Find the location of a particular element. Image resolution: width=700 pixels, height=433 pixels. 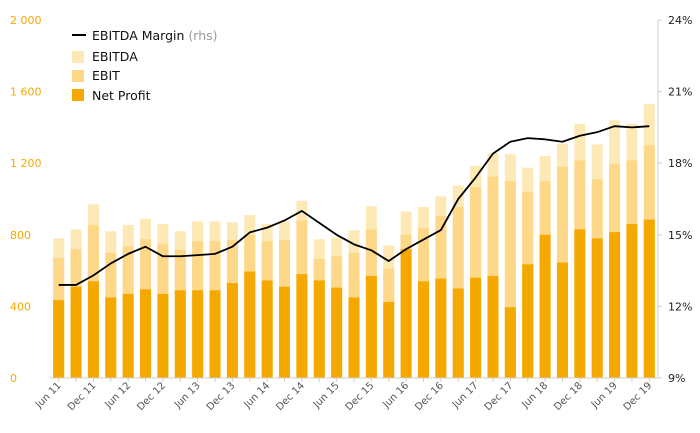

legend-swatch-ebitda is located at coordinates (78, 57).